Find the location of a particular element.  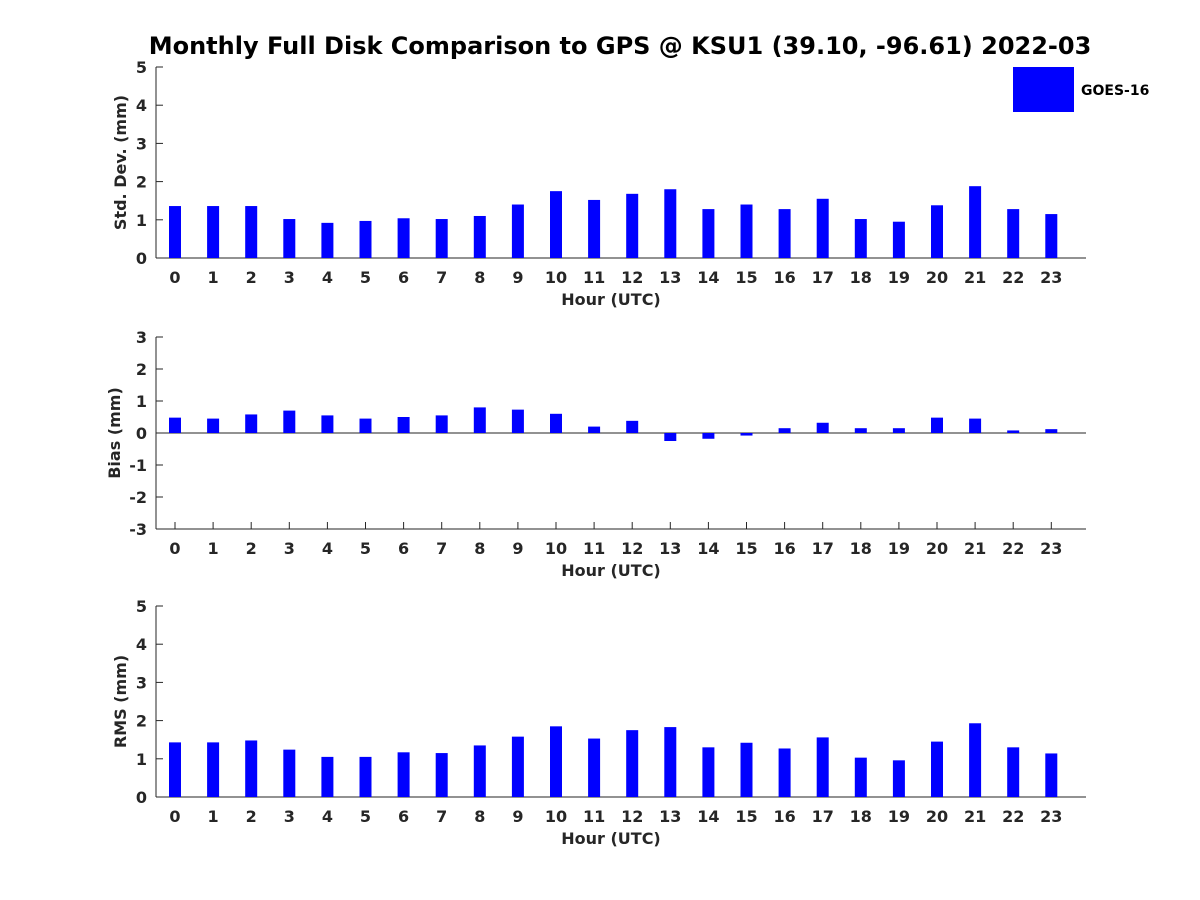

stddev-x-axis-label: Hour (UTC) is located at coordinates (611, 299).